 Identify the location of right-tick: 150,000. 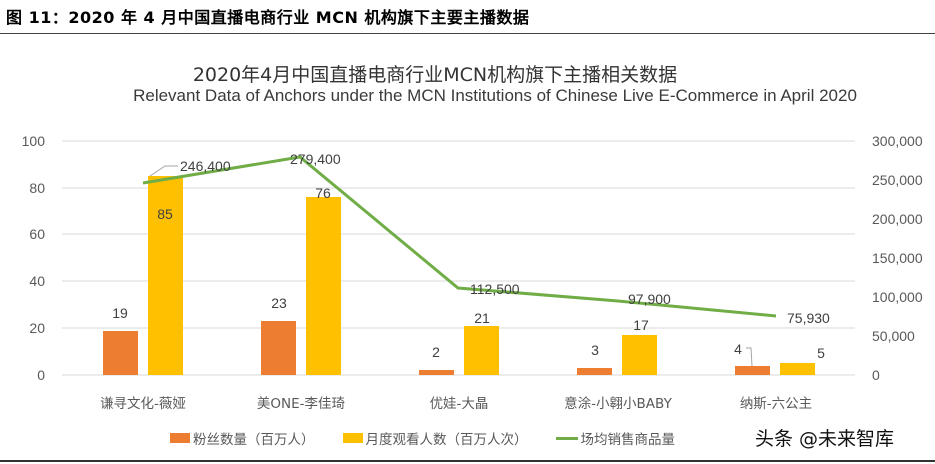
(897, 258).